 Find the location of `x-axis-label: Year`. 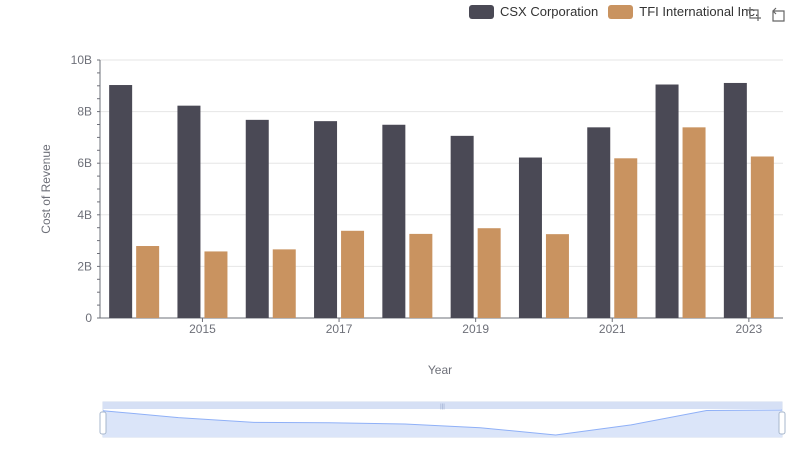

x-axis-label: Year is located at coordinates (440, 370).